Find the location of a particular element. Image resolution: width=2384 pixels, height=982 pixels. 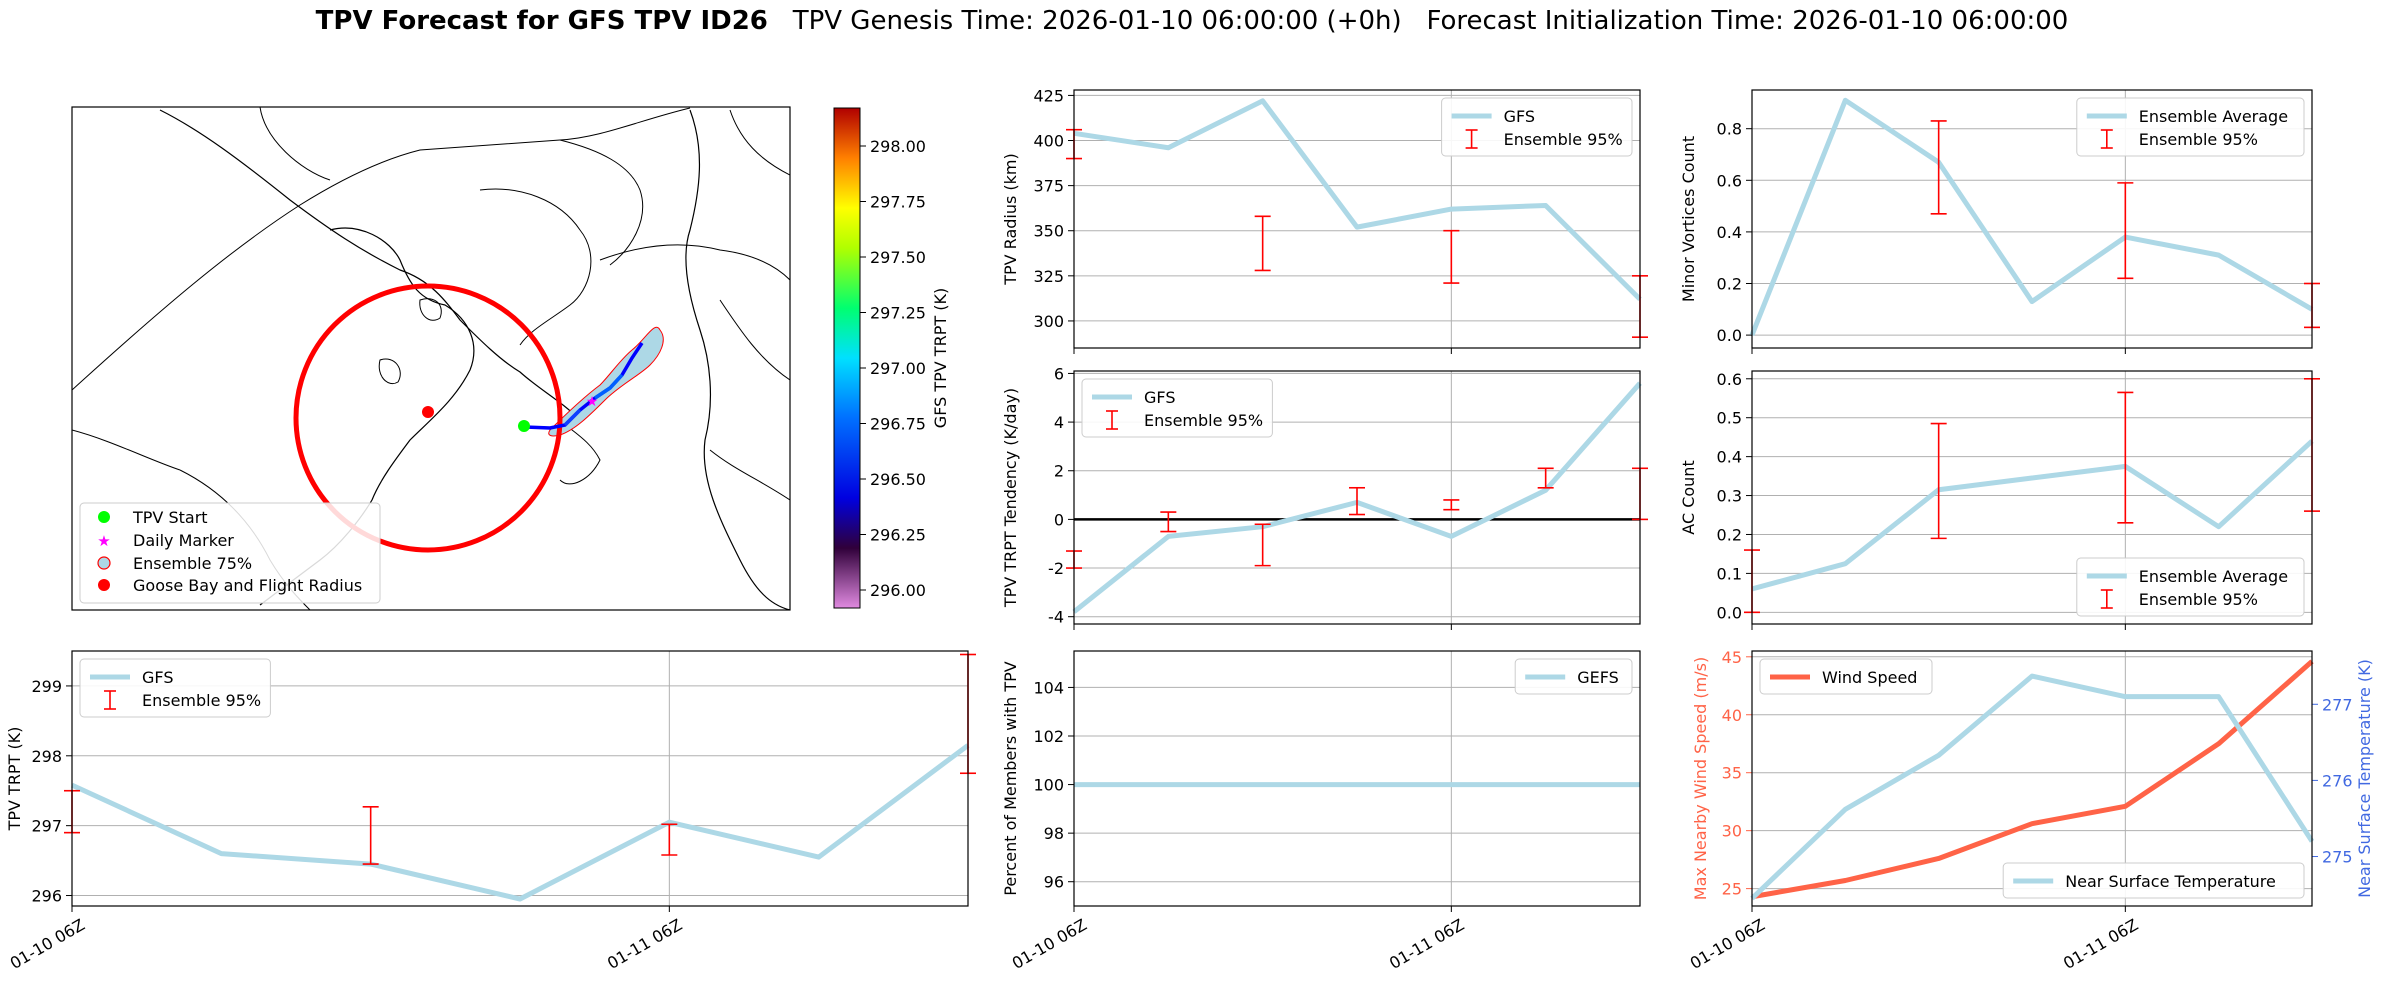

chart-legend: Near Surface Temperature is located at coordinates (2153, 880).